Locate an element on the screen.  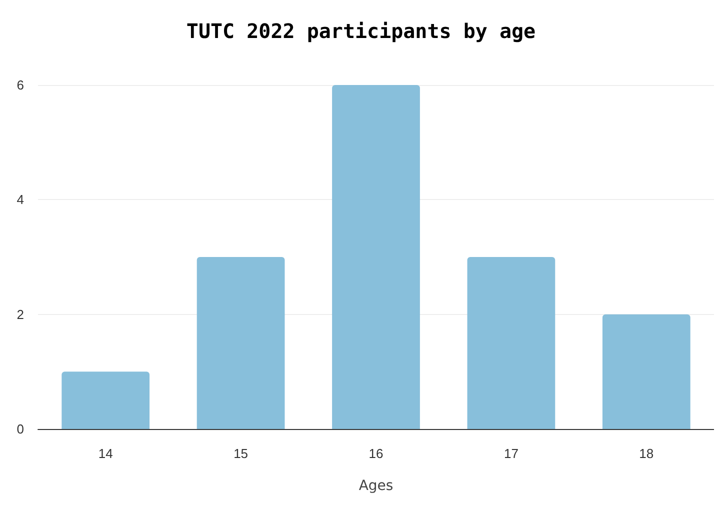
y-tick-label: 6 is located at coordinates (20, 85).